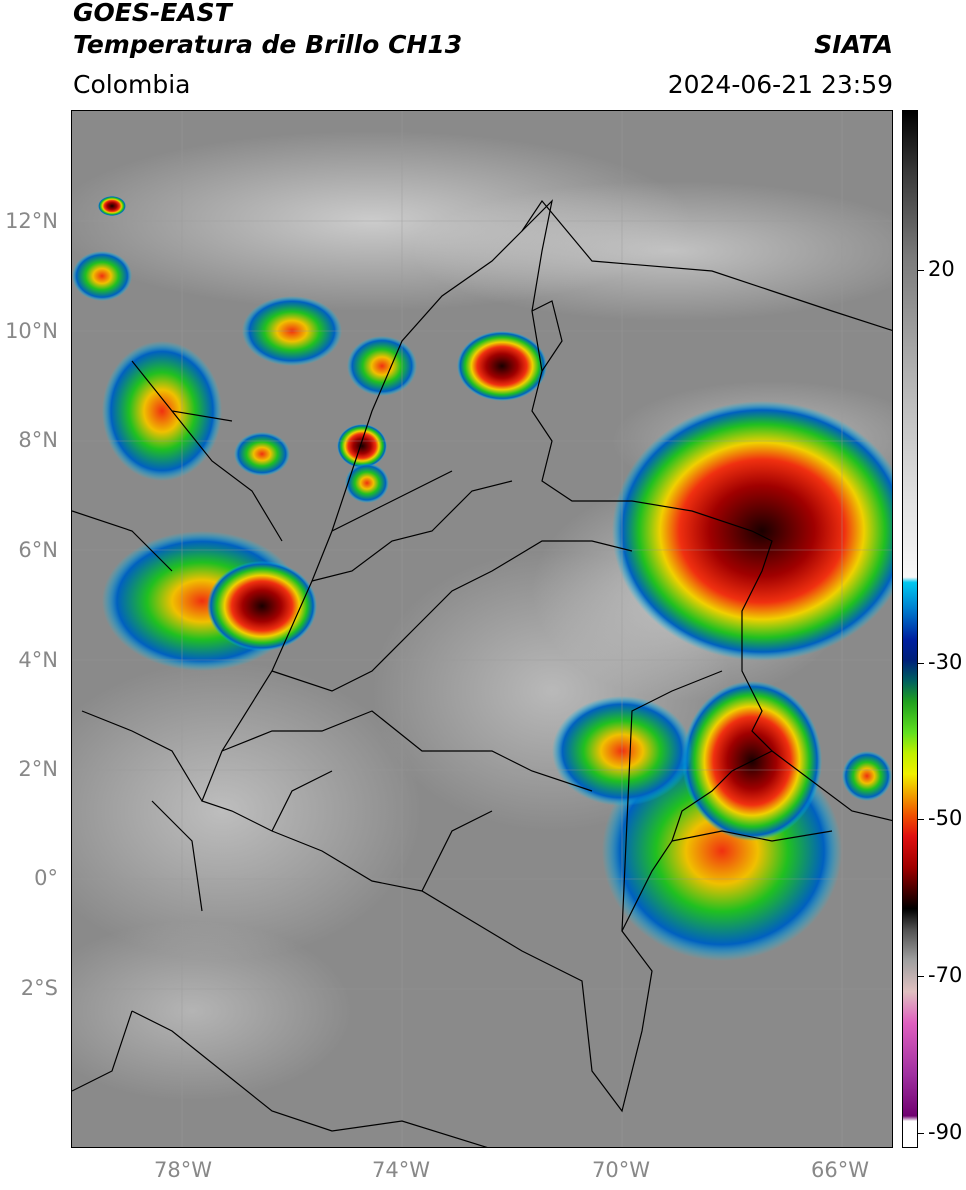  Describe the element at coordinates (945, 818) in the screenshot. I see `colorbar-label-minus50: -50` at that location.